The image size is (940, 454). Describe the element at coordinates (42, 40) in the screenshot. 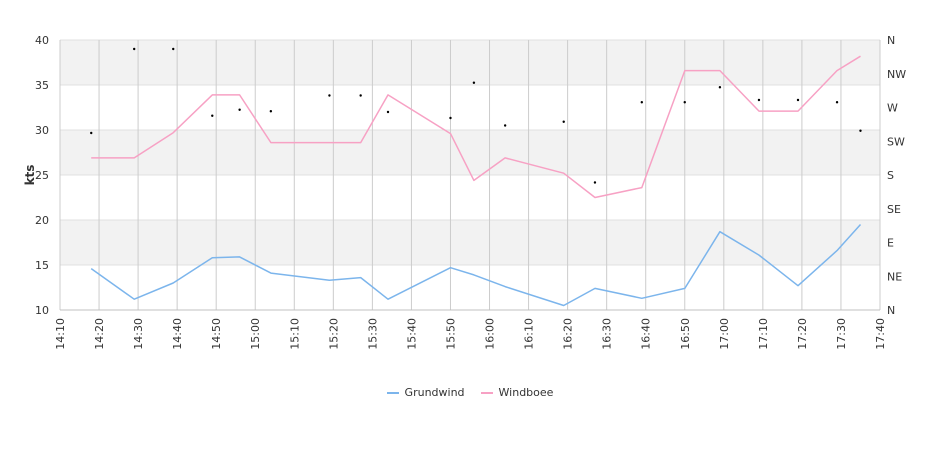

I see `y-tick-label: 40` at that location.